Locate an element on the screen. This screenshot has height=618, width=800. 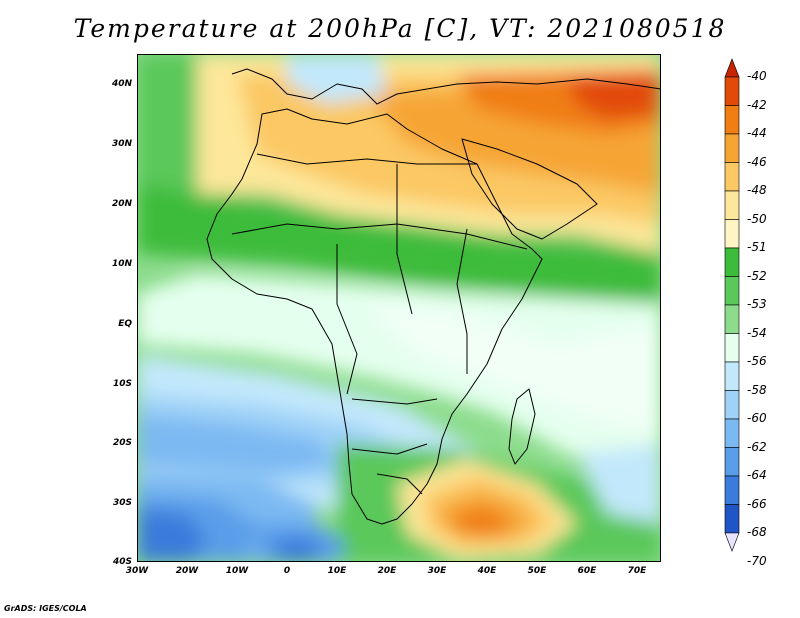
colorbar-tick-label: -51 is located at coordinates (757, 247).